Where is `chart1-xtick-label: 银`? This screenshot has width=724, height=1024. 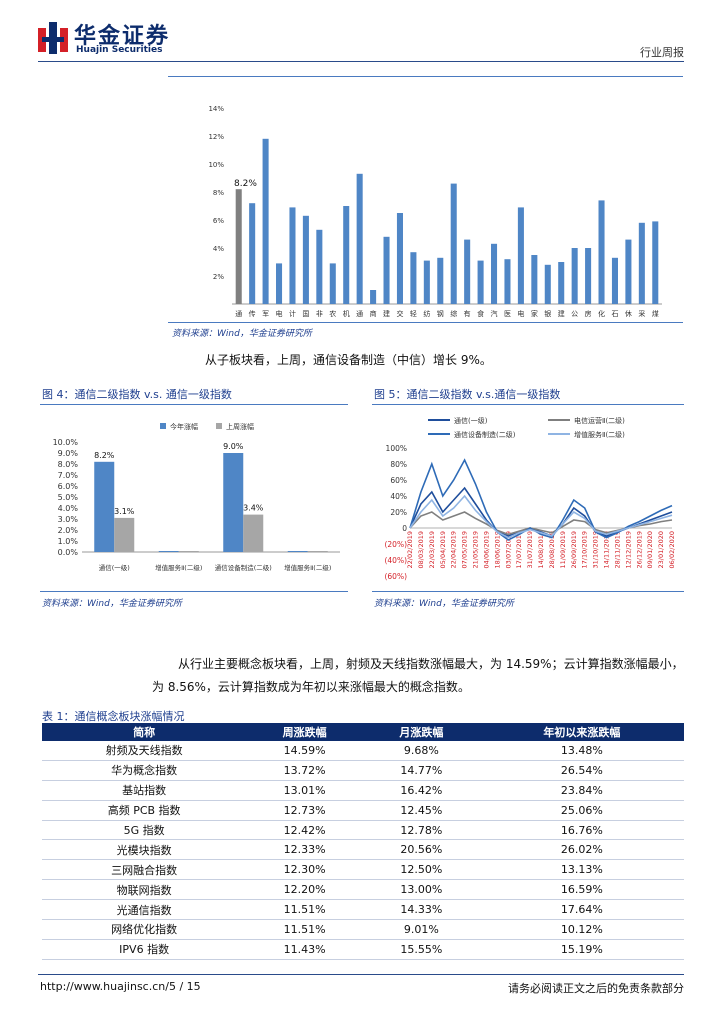
chart1-xtick-label: 银 is located at coordinates (547, 313).